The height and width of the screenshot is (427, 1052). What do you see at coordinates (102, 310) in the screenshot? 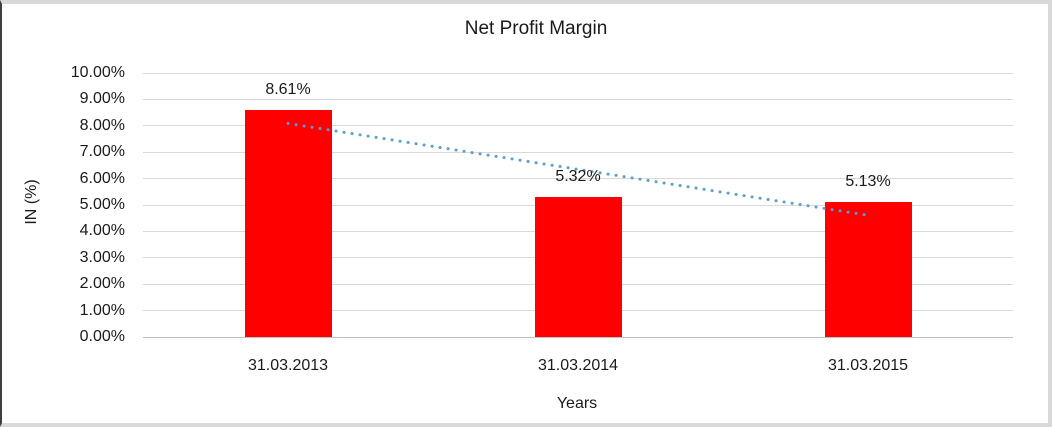
I see `y-tick-label: 1.00%` at bounding box center [102, 310].